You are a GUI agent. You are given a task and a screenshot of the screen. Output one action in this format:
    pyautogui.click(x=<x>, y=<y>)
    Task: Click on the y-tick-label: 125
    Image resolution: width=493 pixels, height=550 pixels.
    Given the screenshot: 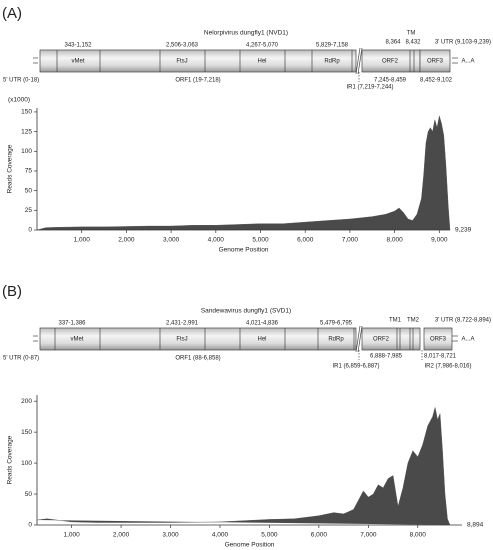 What is the action you would take?
    pyautogui.click(x=26, y=131)
    